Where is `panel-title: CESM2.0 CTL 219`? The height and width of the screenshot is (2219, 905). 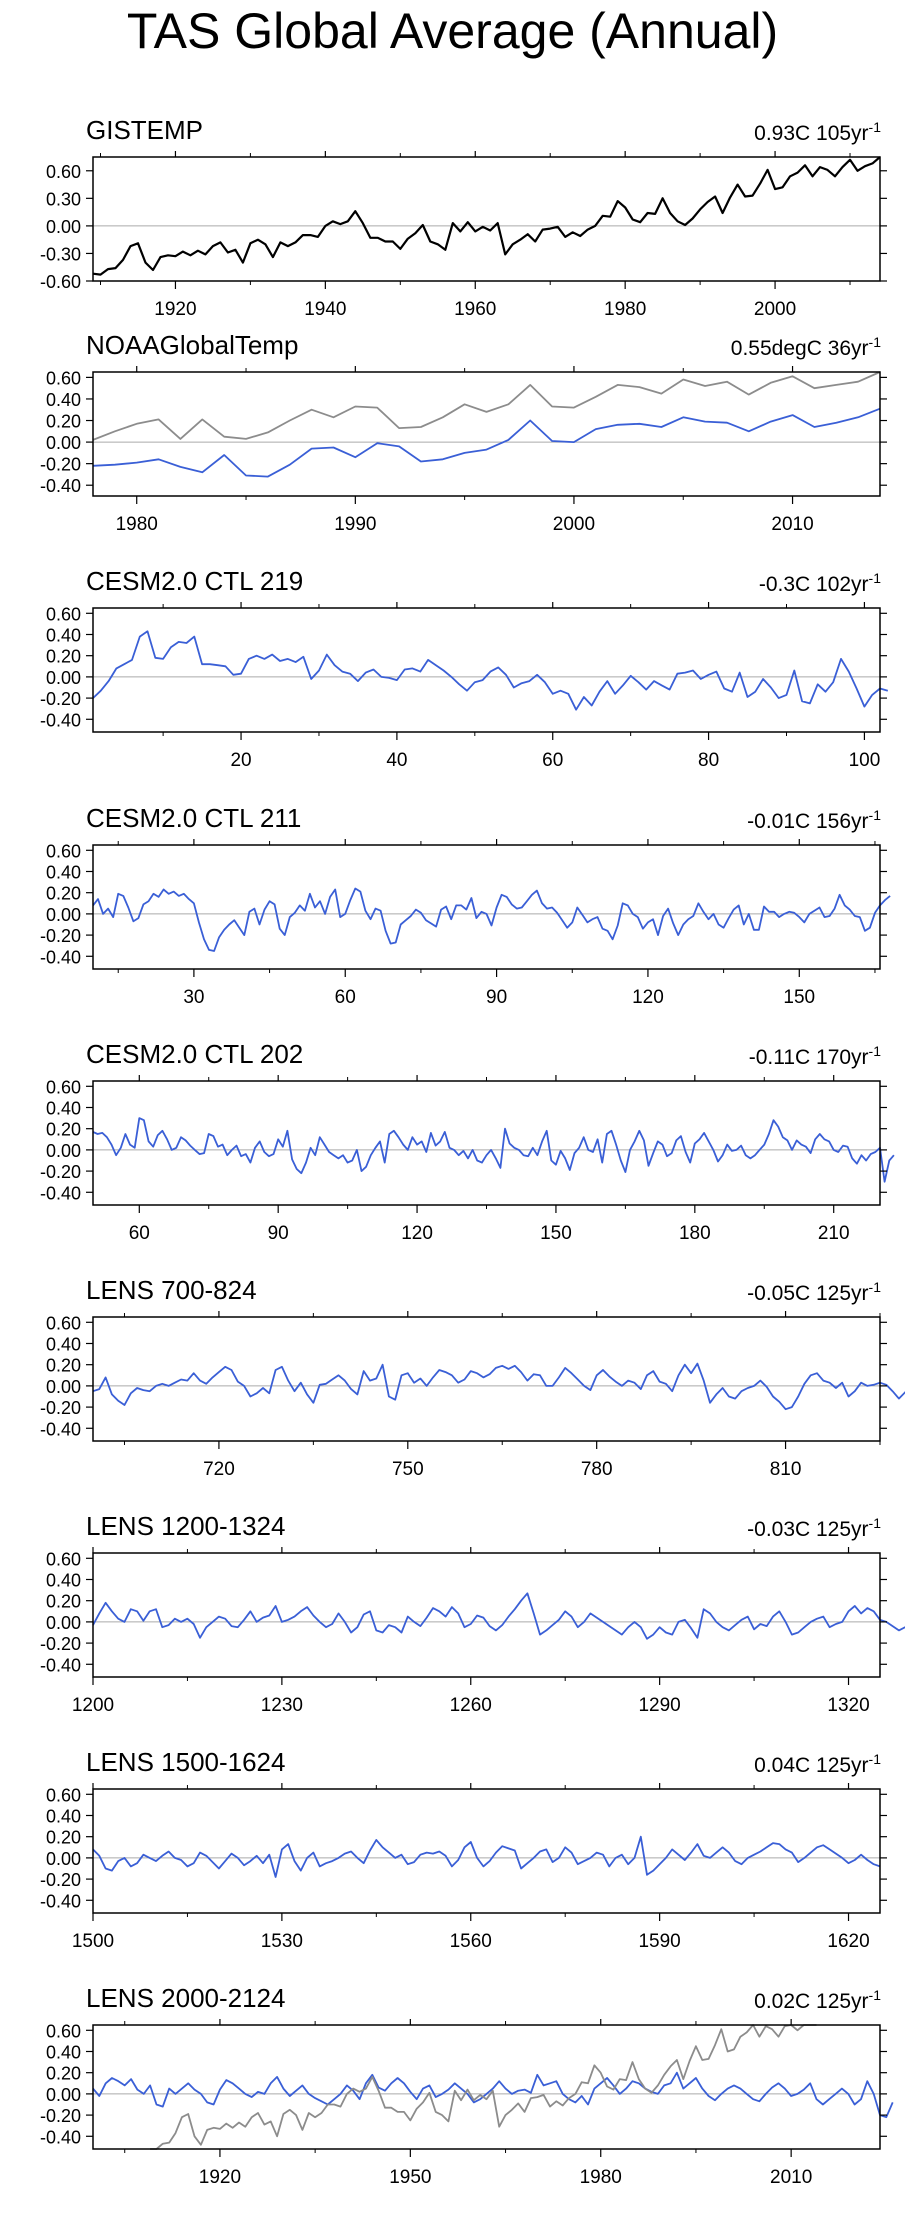 panel-title: CESM2.0 CTL 219 is located at coordinates (195, 581).